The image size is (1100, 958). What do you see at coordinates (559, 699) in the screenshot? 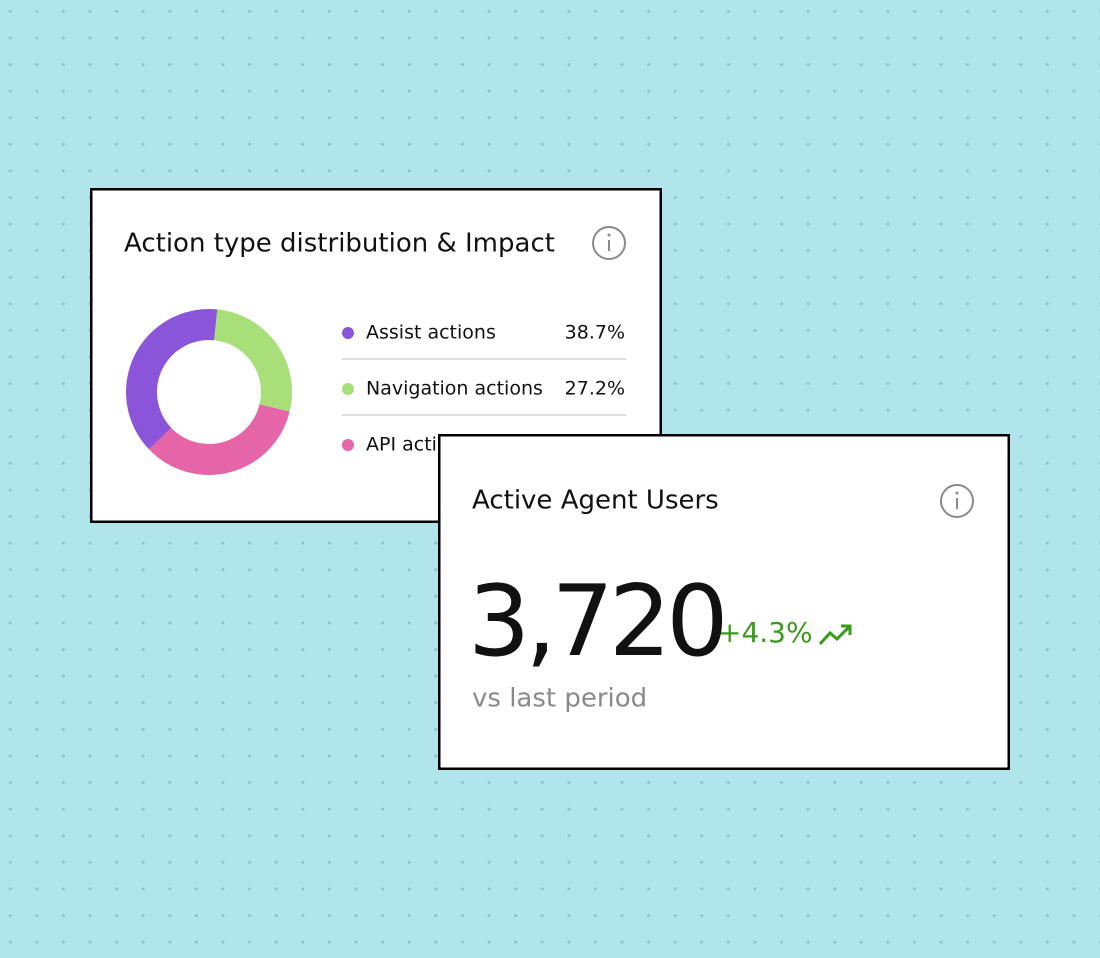
I see `kpi-caption: vs last period` at bounding box center [559, 699].